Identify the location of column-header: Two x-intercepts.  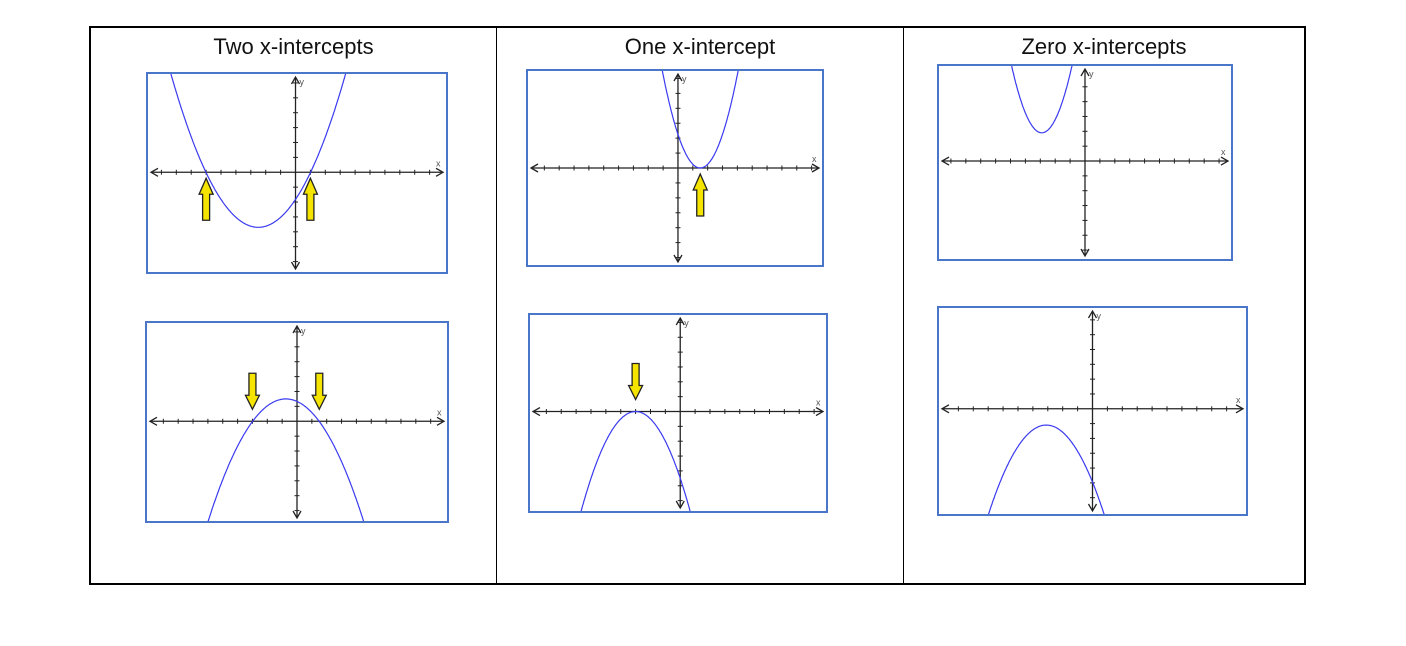
(293, 46).